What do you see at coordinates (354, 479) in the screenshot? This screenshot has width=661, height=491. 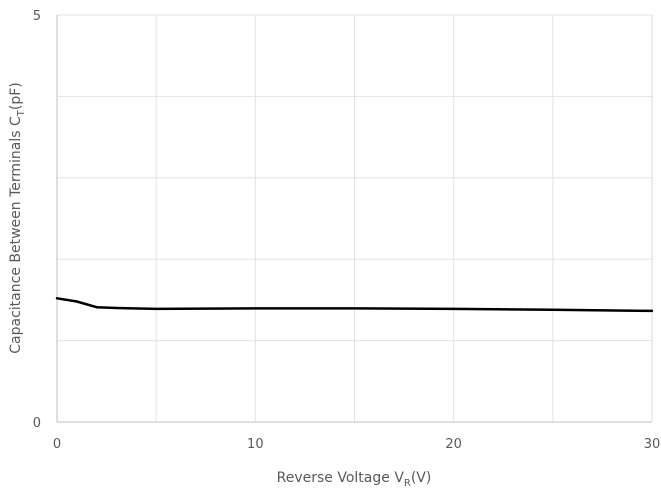 I see `x-axis-title: Reverse Voltage VR(V)` at bounding box center [354, 479].